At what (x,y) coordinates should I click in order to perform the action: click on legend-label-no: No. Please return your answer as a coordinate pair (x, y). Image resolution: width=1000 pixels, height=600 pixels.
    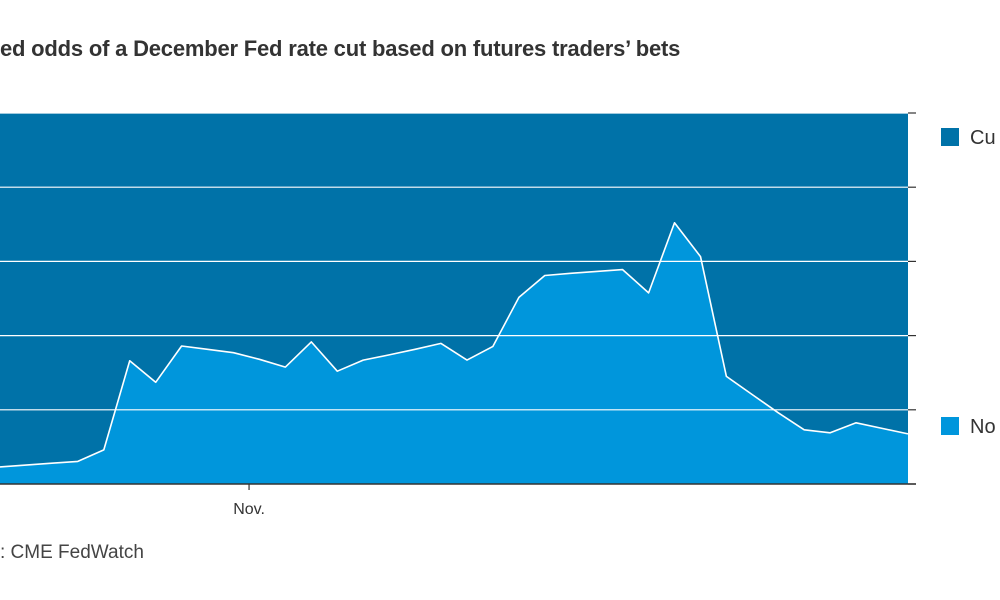
    Looking at the image, I should click on (983, 427).